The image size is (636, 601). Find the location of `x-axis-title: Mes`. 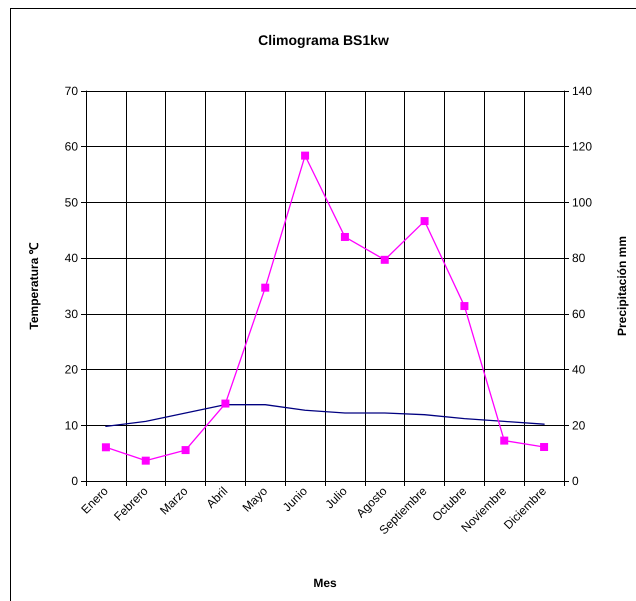

x-axis-title: Mes is located at coordinates (325, 583).